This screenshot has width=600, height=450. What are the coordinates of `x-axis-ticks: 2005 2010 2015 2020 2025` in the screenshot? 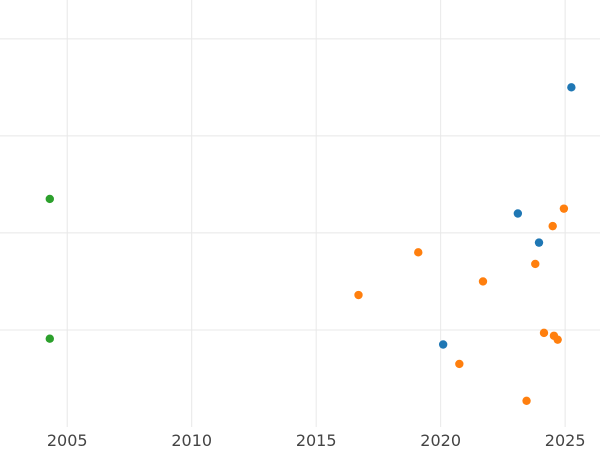 It's located at (316, 440).